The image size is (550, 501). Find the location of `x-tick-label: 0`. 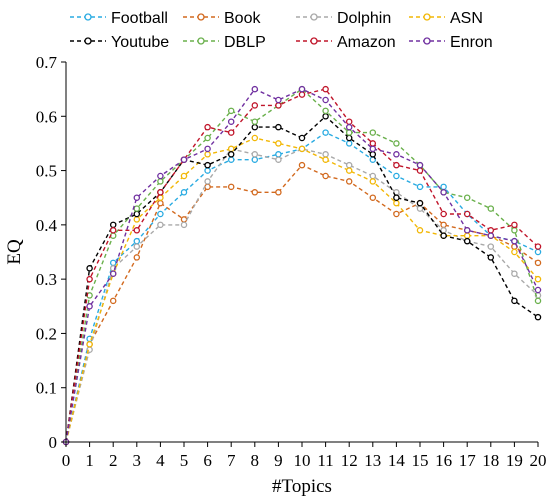

x-tick-label: 0 is located at coordinates (66, 460).